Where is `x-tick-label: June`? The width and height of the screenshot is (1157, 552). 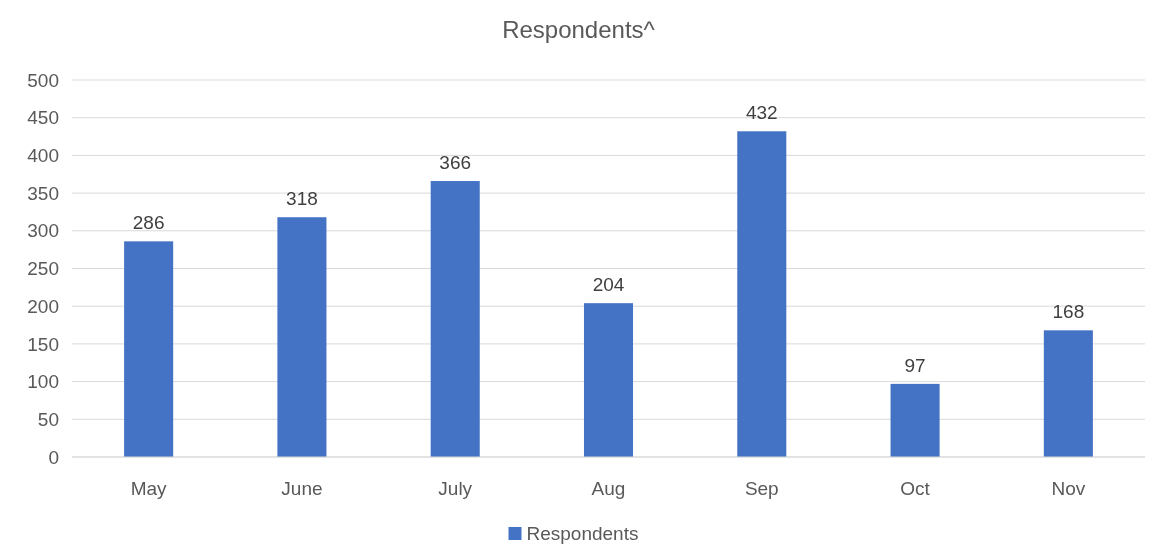 x-tick-label: June is located at coordinates (302, 488).